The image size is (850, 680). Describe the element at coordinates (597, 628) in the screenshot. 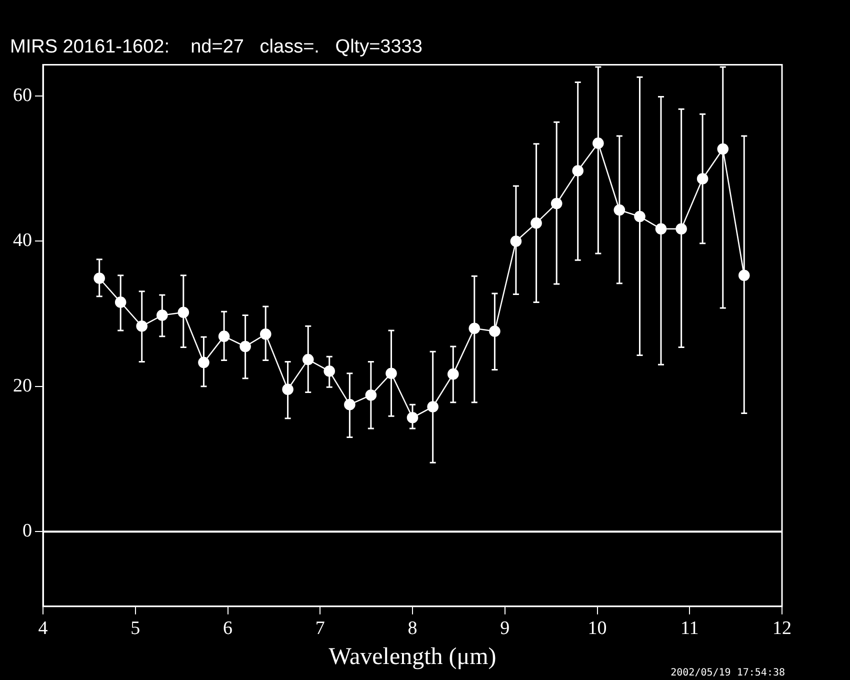

I see `x-tick-label: 10` at that location.